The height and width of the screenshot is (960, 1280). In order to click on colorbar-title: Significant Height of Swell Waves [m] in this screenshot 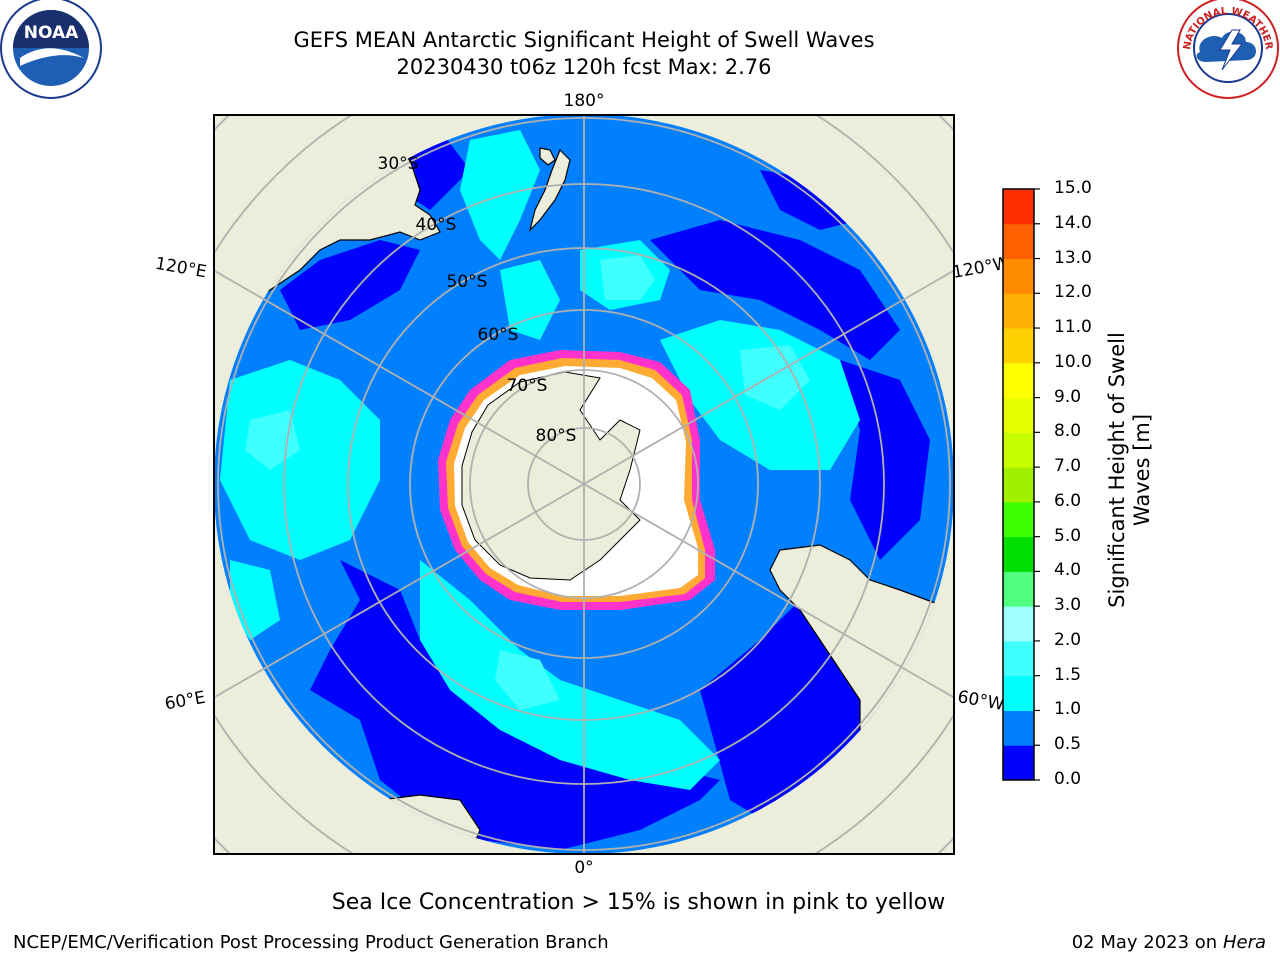, I will do `click(1129, 470)`.